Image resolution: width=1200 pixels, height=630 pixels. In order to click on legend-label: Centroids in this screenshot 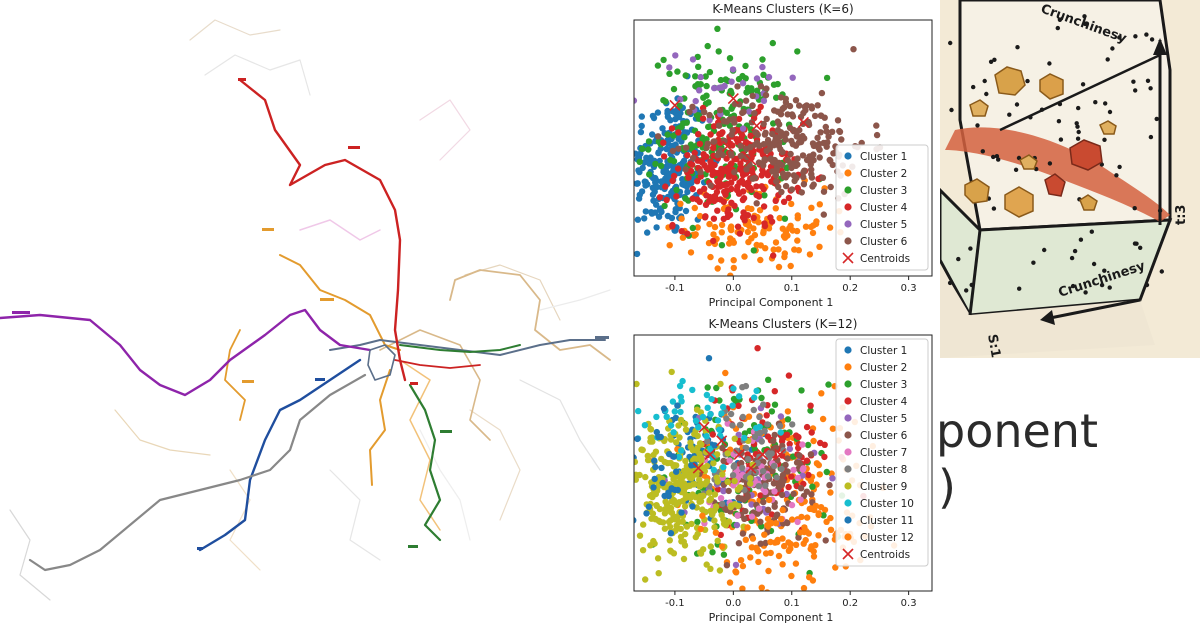, I will do `click(885, 555)`.